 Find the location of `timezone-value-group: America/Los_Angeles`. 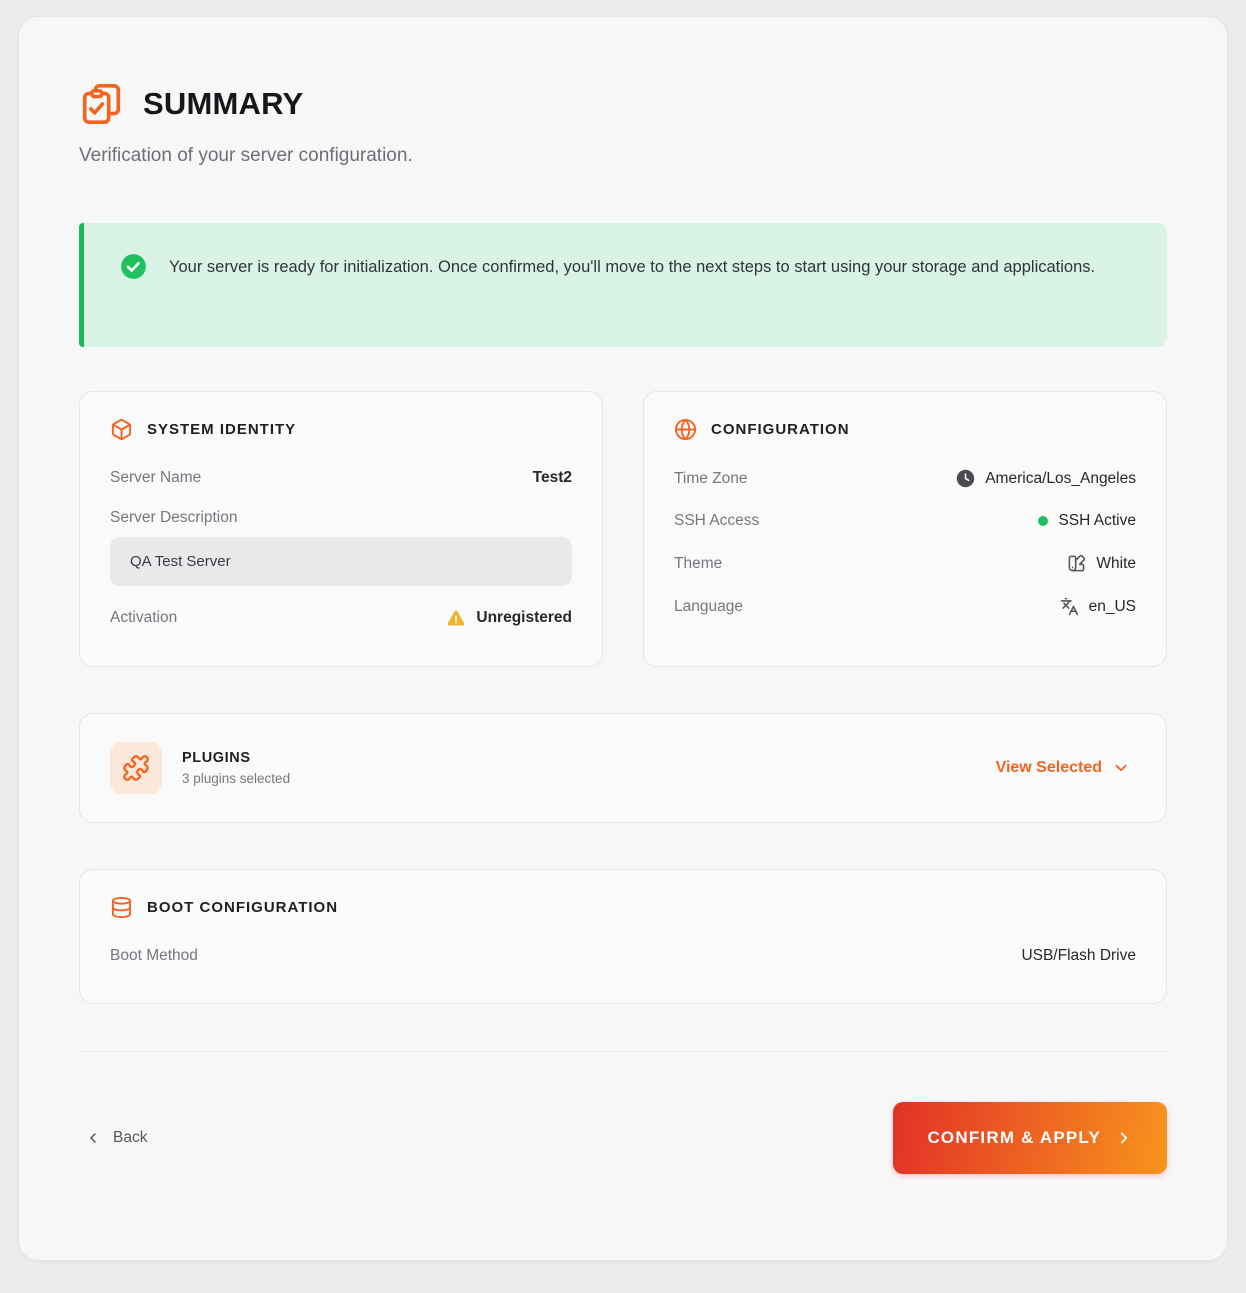

timezone-value-group: America/Los_Angeles is located at coordinates (1046, 478).